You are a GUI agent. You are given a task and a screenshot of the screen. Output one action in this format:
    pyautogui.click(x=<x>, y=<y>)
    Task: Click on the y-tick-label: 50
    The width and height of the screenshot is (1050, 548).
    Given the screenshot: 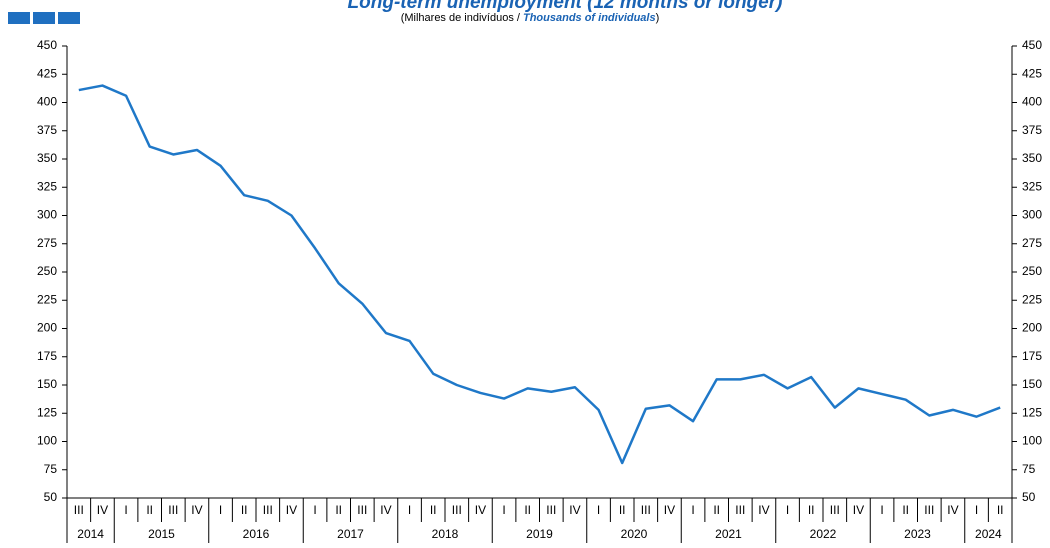 What is the action you would take?
    pyautogui.click(x=51, y=497)
    